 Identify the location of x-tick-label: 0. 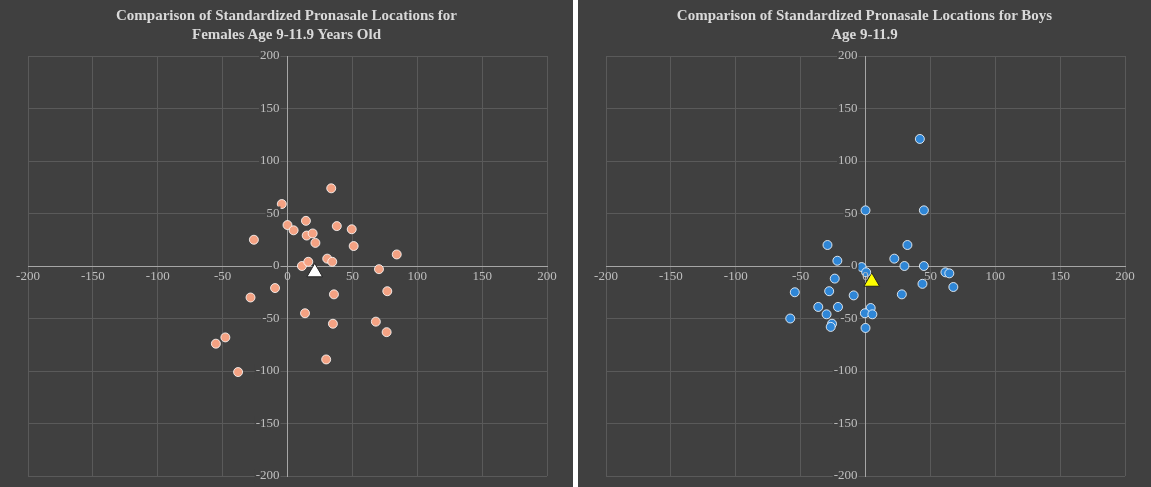
(865, 275).